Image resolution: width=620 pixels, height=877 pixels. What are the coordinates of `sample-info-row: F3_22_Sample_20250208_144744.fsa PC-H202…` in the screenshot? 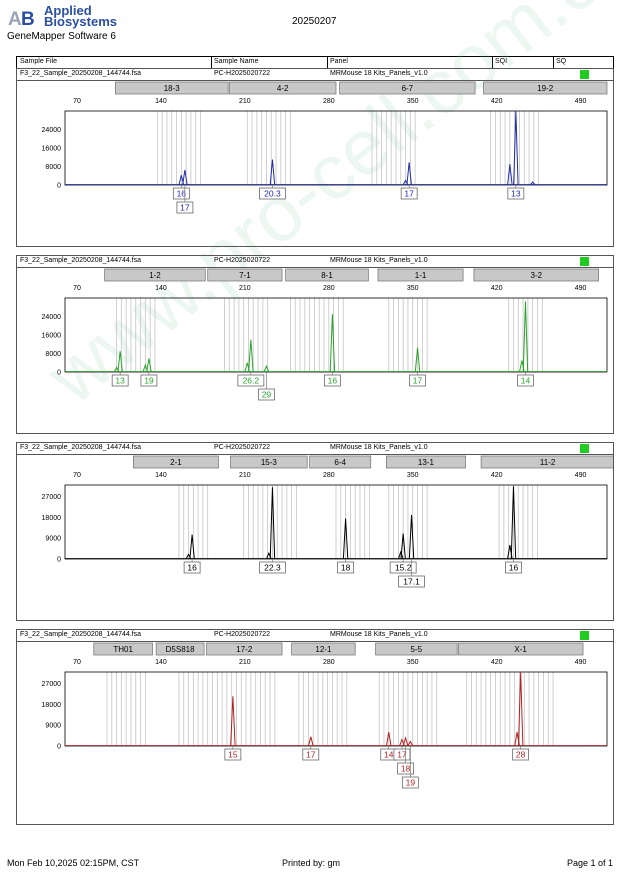 It's located at (315, 262).